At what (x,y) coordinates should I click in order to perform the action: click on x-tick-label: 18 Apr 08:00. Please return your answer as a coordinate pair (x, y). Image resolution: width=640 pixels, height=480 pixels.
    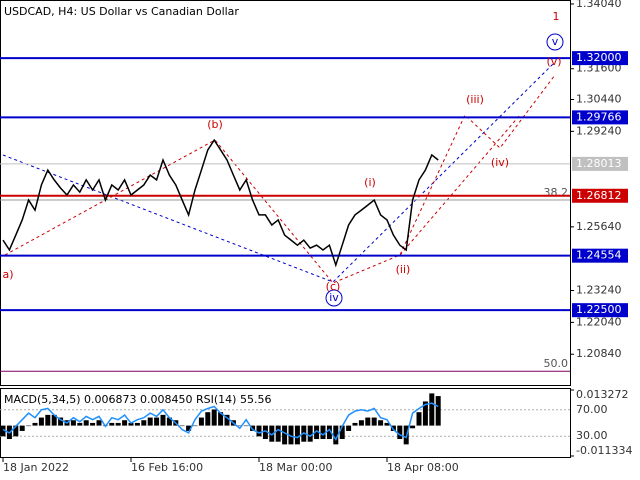
    Looking at the image, I should click on (423, 467).